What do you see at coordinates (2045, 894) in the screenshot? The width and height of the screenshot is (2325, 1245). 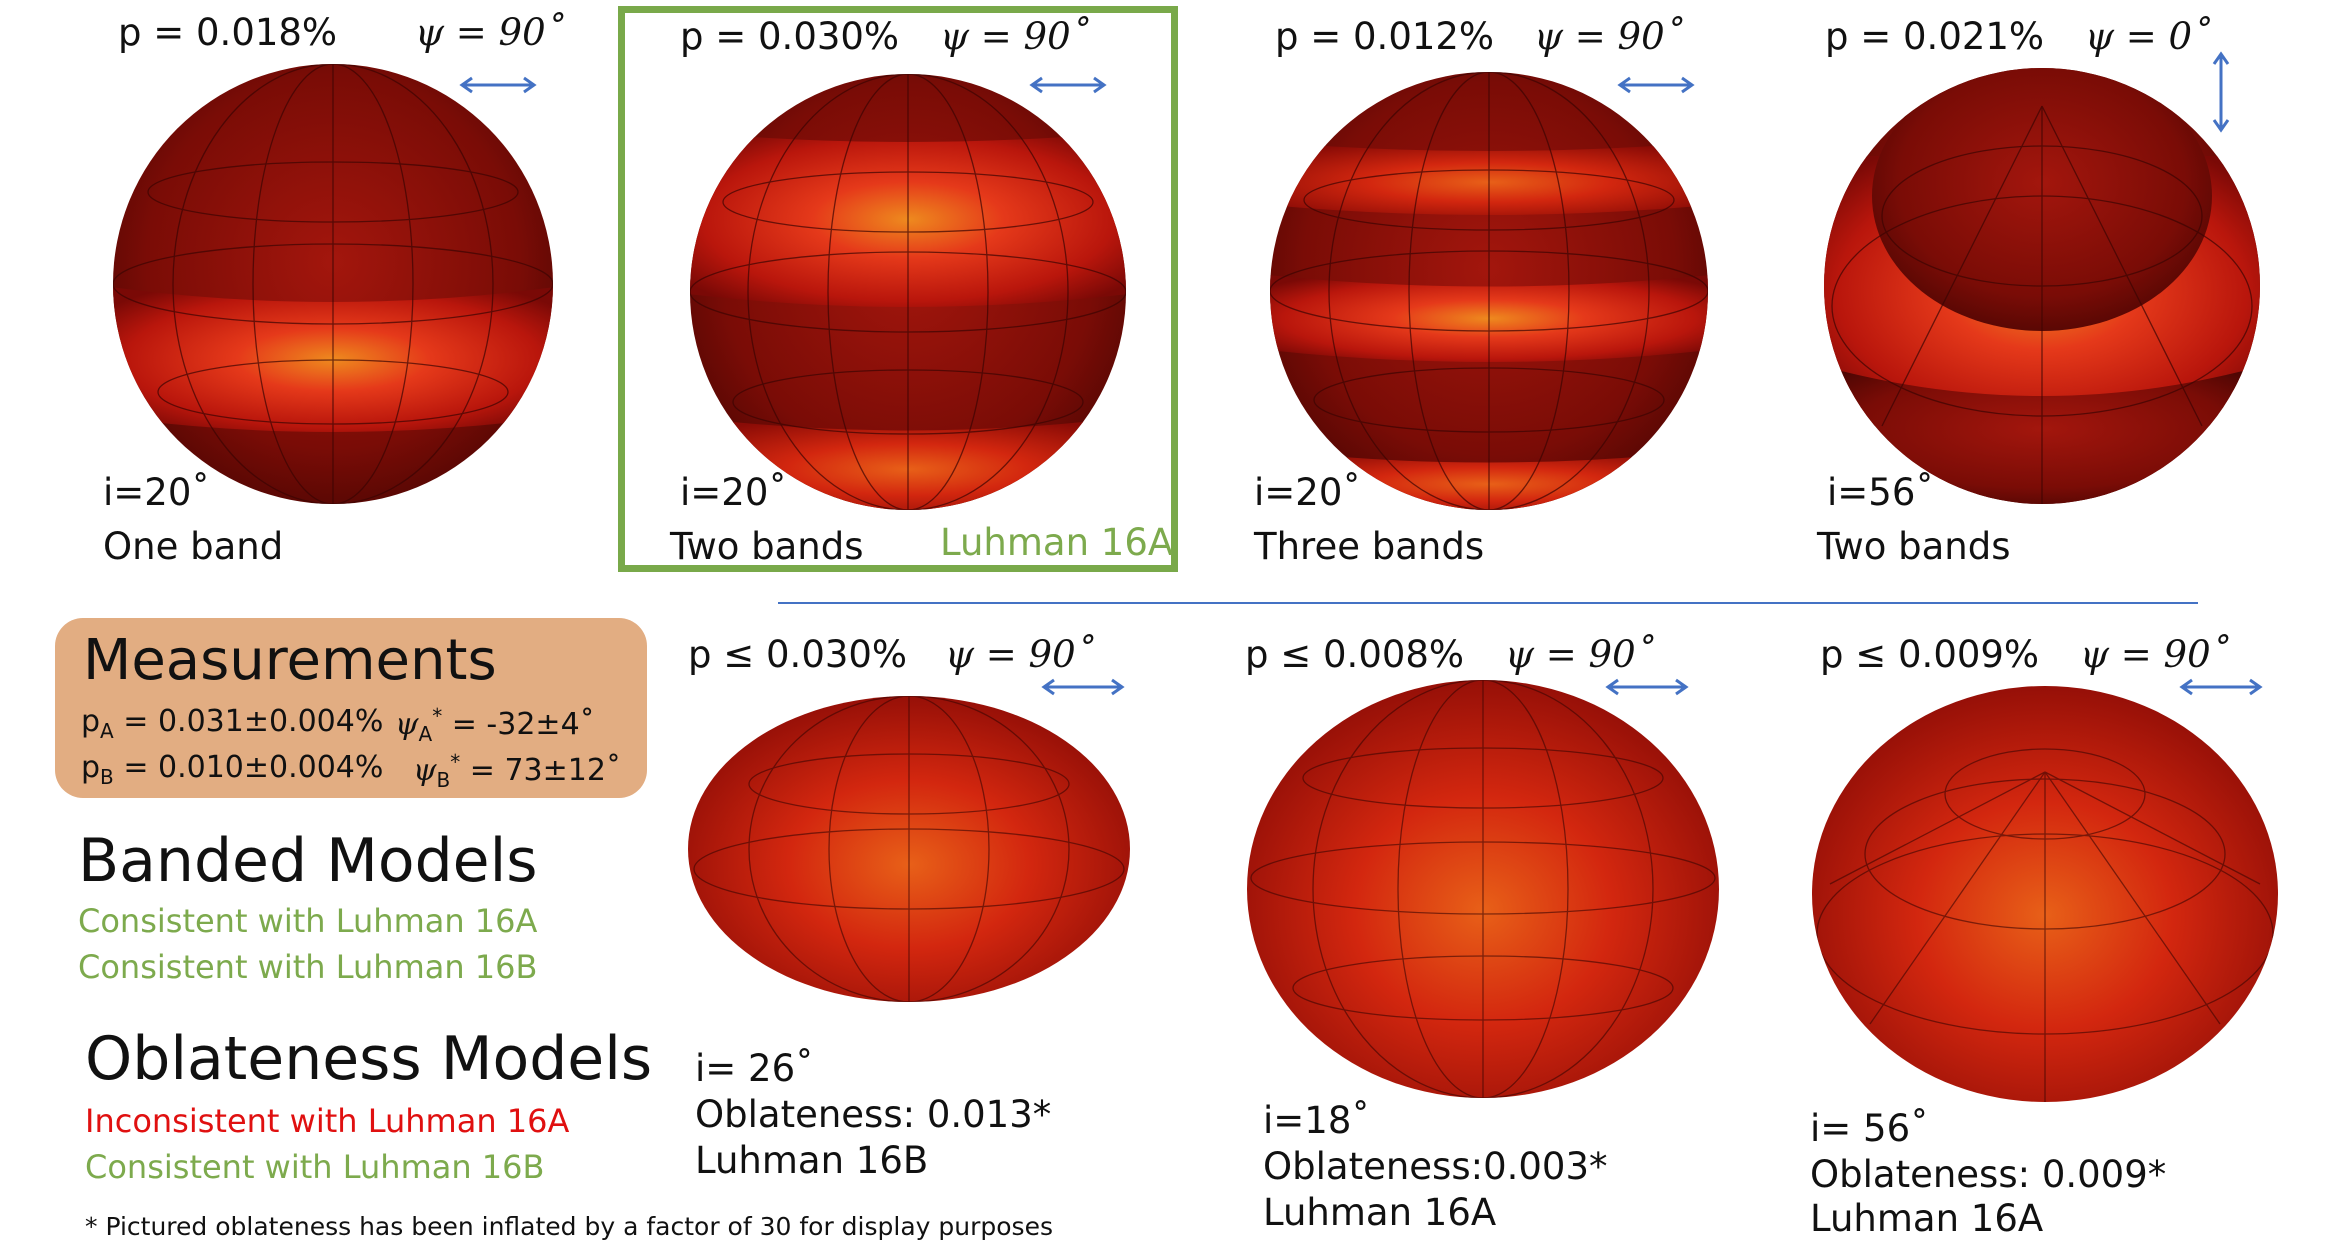 I see `oblate-sphere-16a-tilted` at bounding box center [2045, 894].